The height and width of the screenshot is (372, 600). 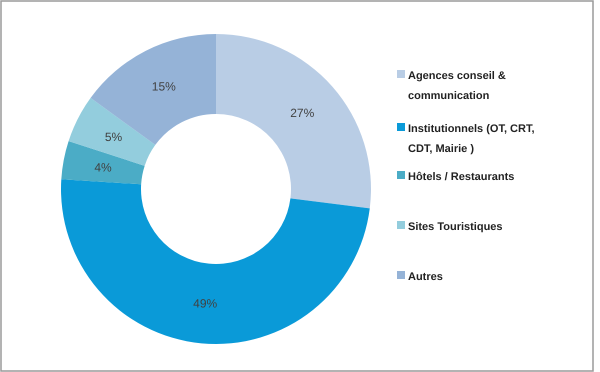 What do you see at coordinates (205, 303) in the screenshot?
I see `data-label: 49%` at bounding box center [205, 303].